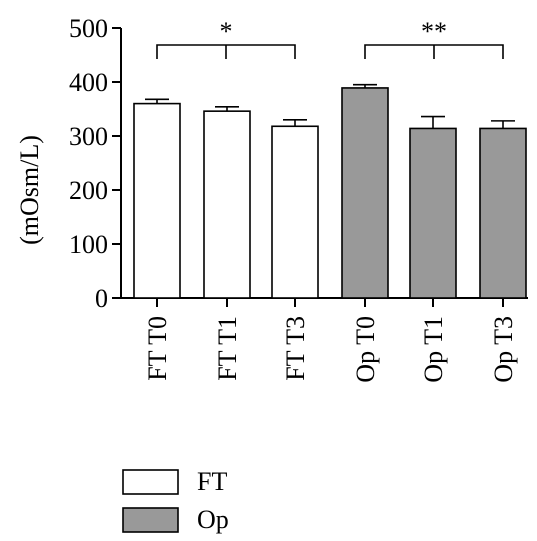 The width and height of the screenshot is (537, 541). What do you see at coordinates (226, 31) in the screenshot?
I see `significance-label: *` at bounding box center [226, 31].